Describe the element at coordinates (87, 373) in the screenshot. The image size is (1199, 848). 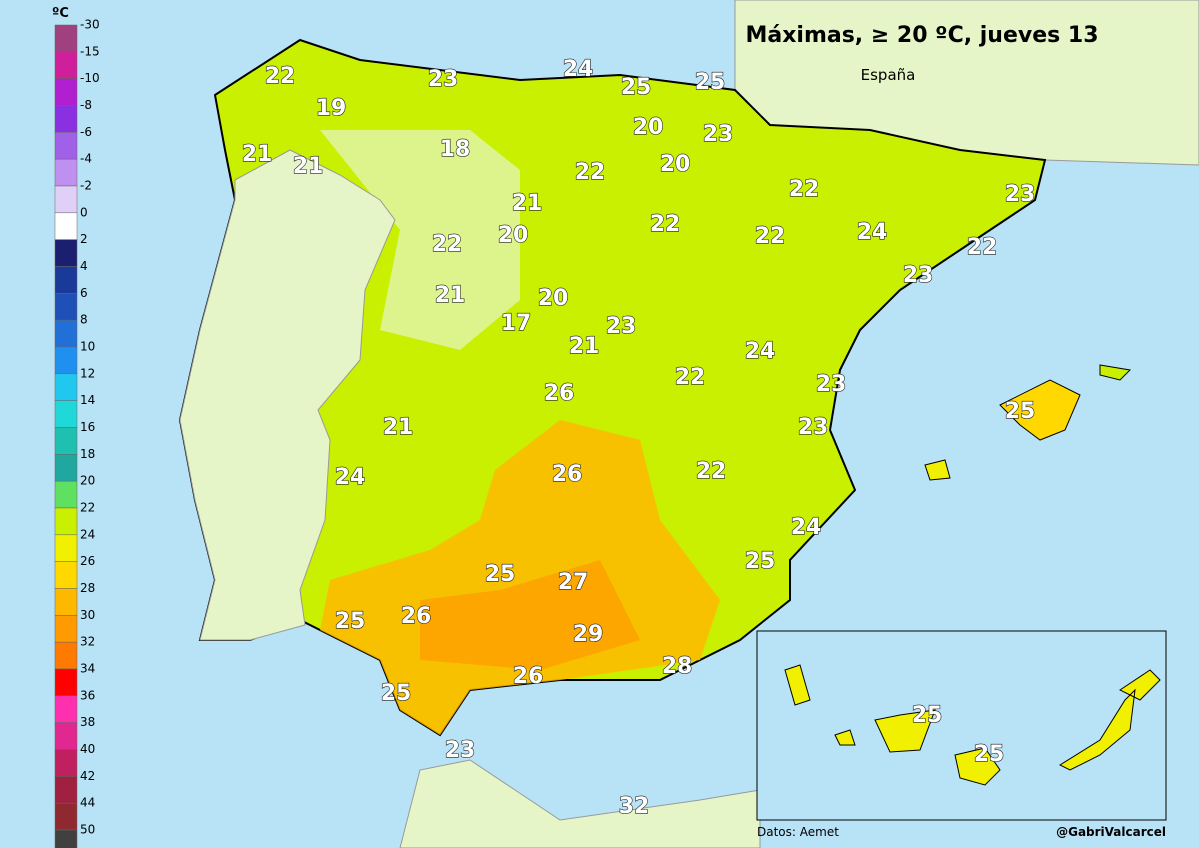
I see `legend-label: 12` at that location.